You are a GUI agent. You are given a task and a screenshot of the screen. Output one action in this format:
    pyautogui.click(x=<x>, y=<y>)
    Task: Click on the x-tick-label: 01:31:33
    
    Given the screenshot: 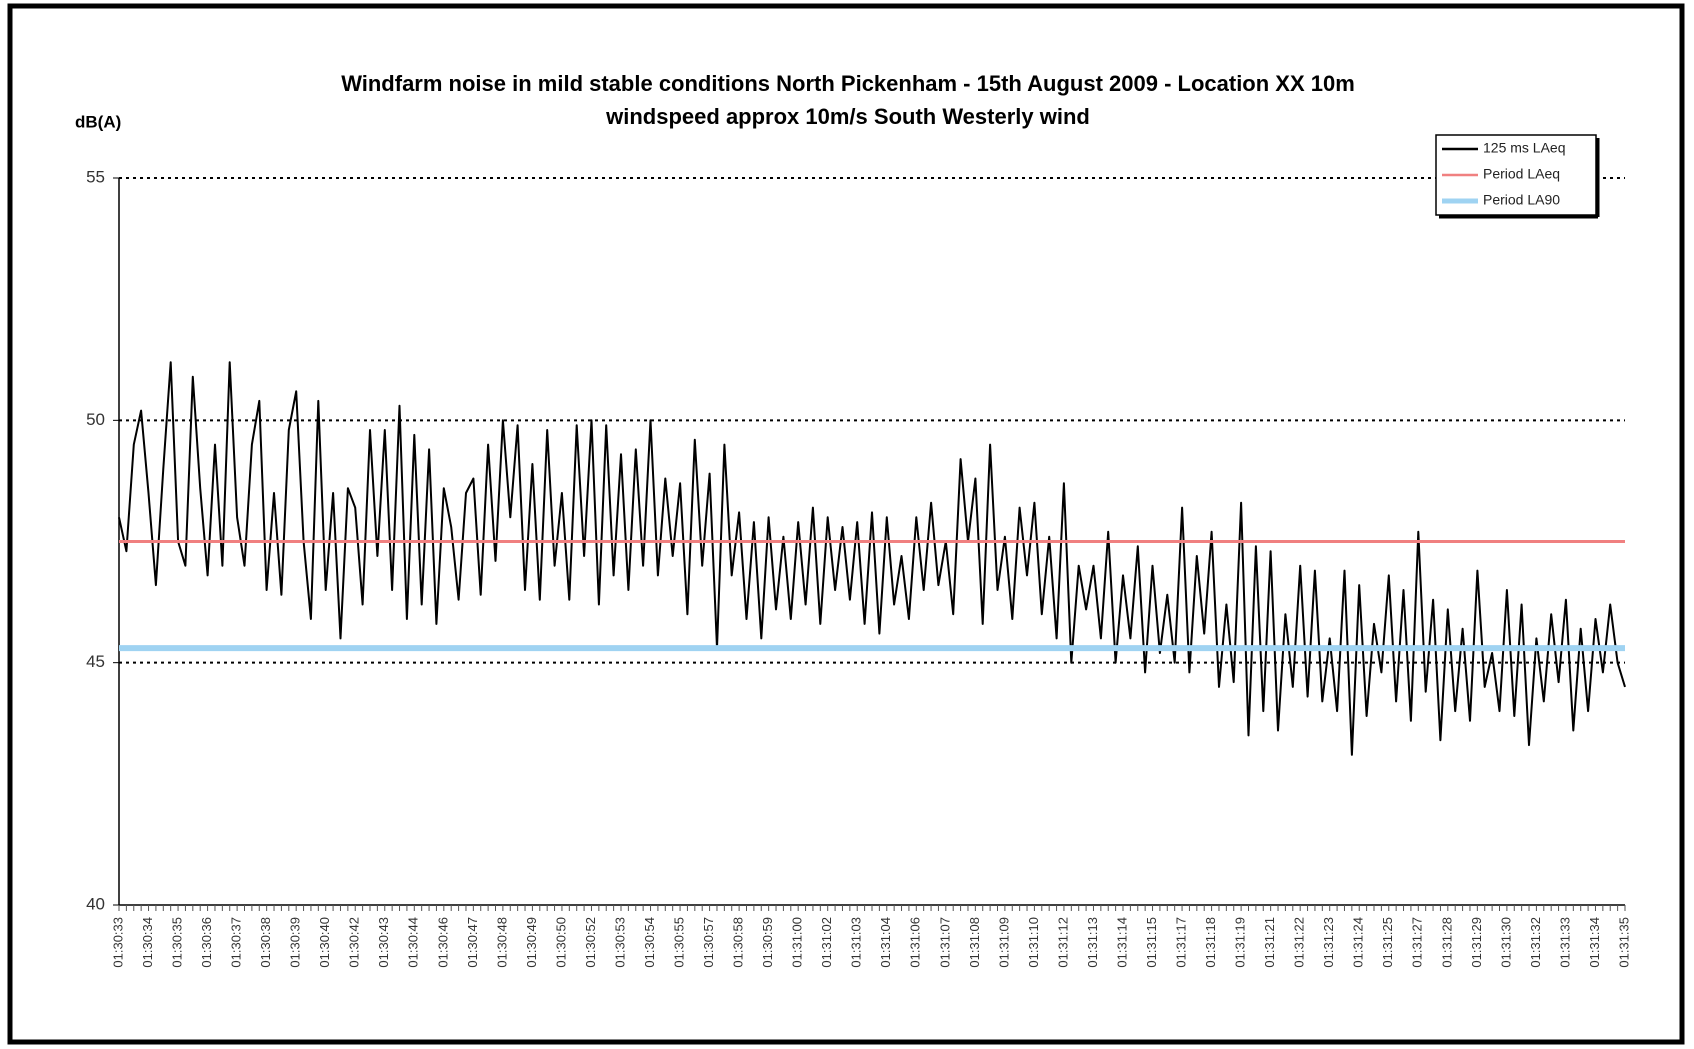 What is the action you would take?
    pyautogui.click(x=1564, y=942)
    